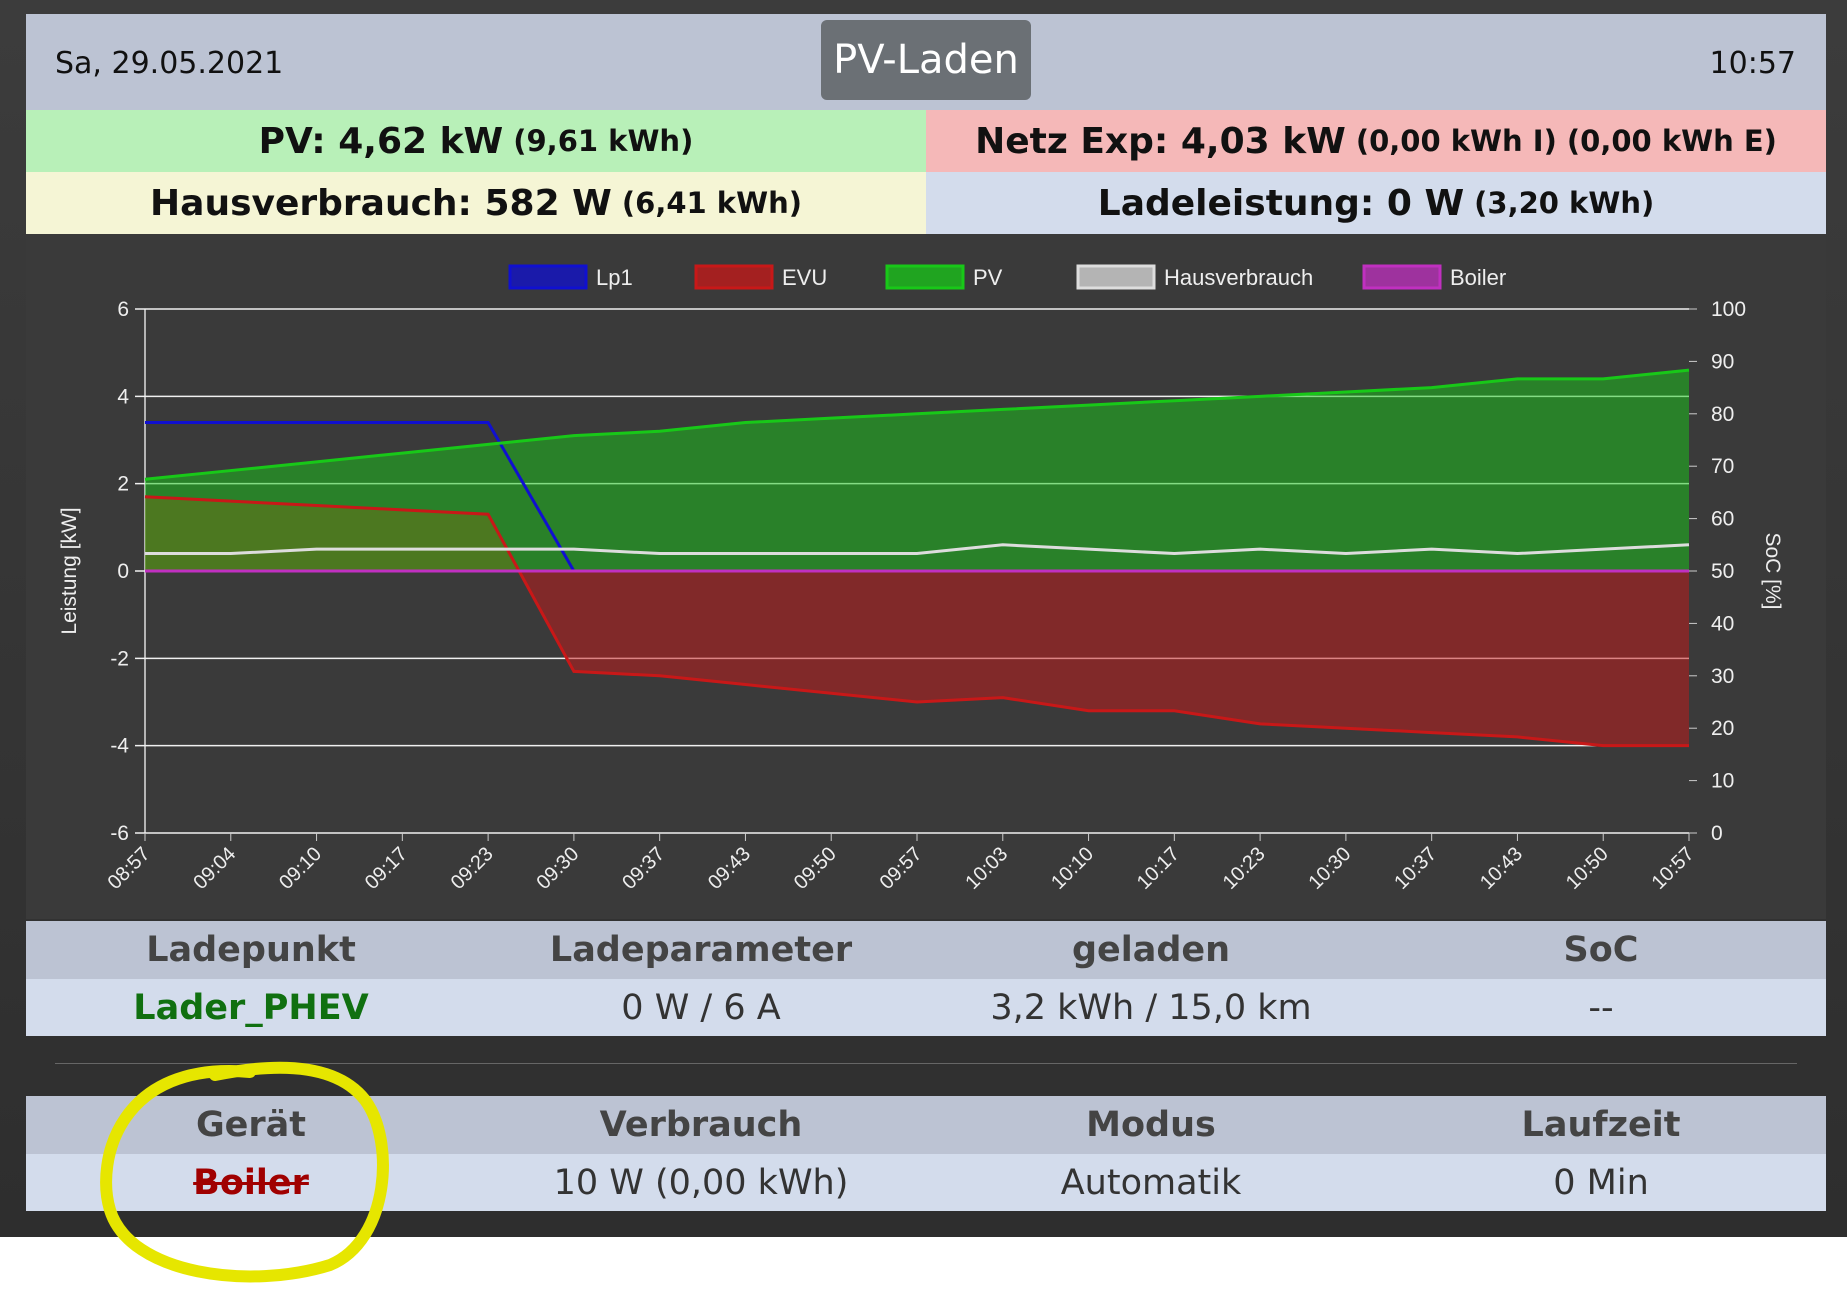  Describe the element at coordinates (701, 1125) in the screenshot. I see `col-header: Verbrauch` at that location.